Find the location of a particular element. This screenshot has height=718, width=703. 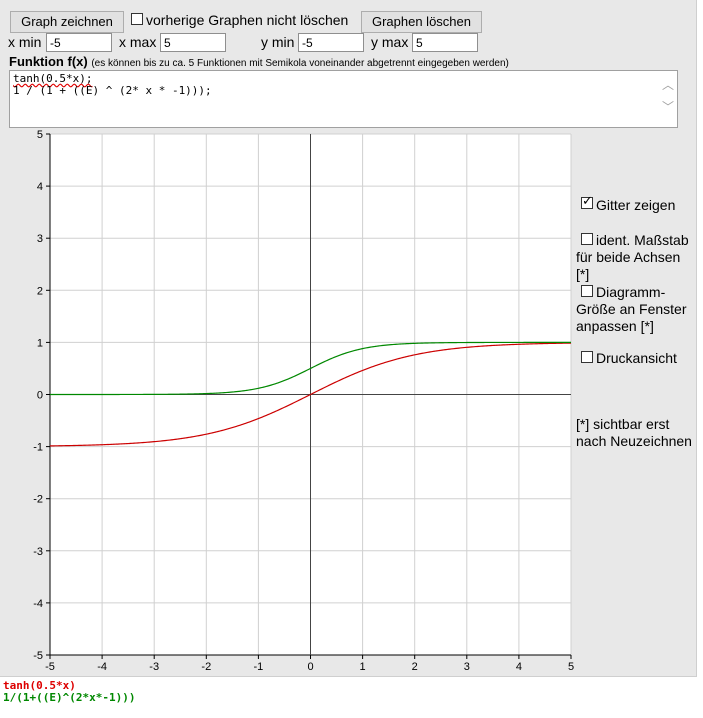

x-tick-label: 4 is located at coordinates (519, 665).